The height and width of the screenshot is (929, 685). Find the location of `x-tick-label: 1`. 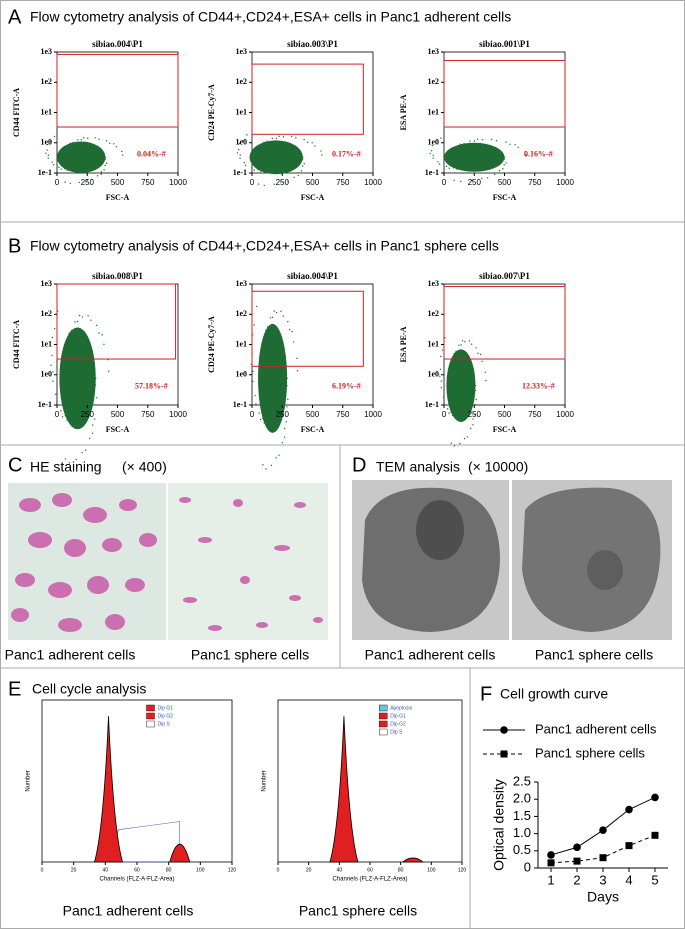

x-tick-label: 1 is located at coordinates (550, 879).